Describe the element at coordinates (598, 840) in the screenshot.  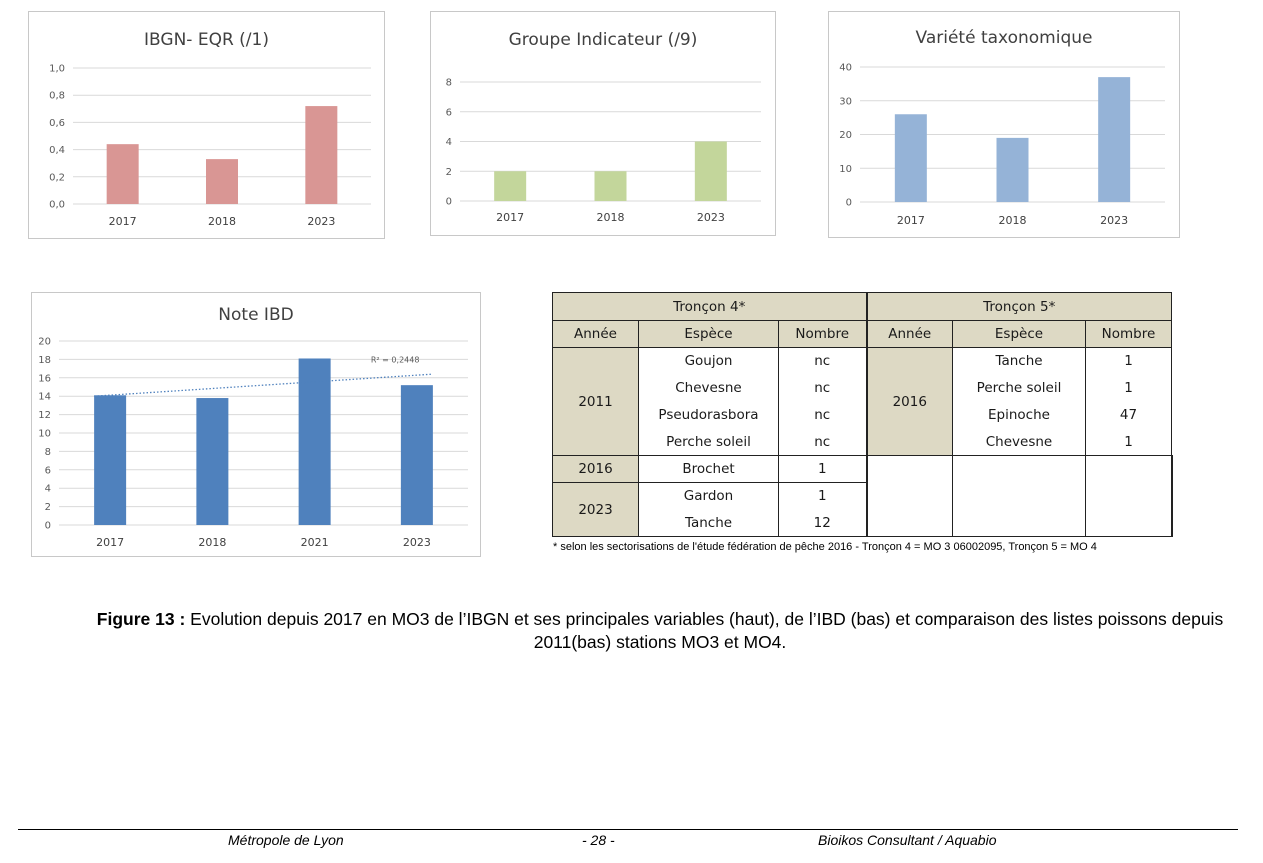
I see `footer-page-number: - 28 -` at that location.